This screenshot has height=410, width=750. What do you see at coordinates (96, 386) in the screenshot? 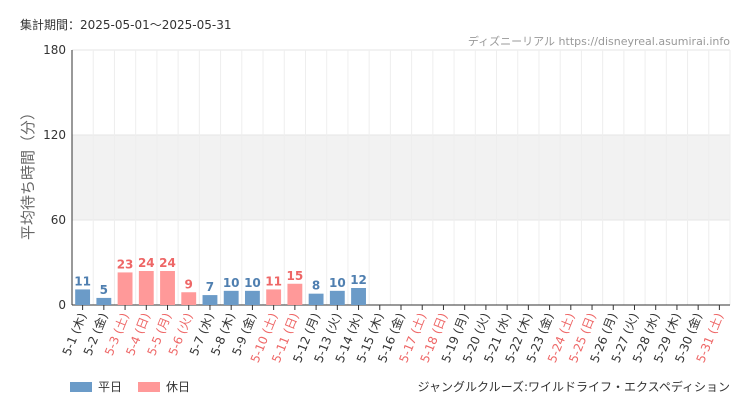
I see `legend-item-weekday: 平日` at bounding box center [96, 386].